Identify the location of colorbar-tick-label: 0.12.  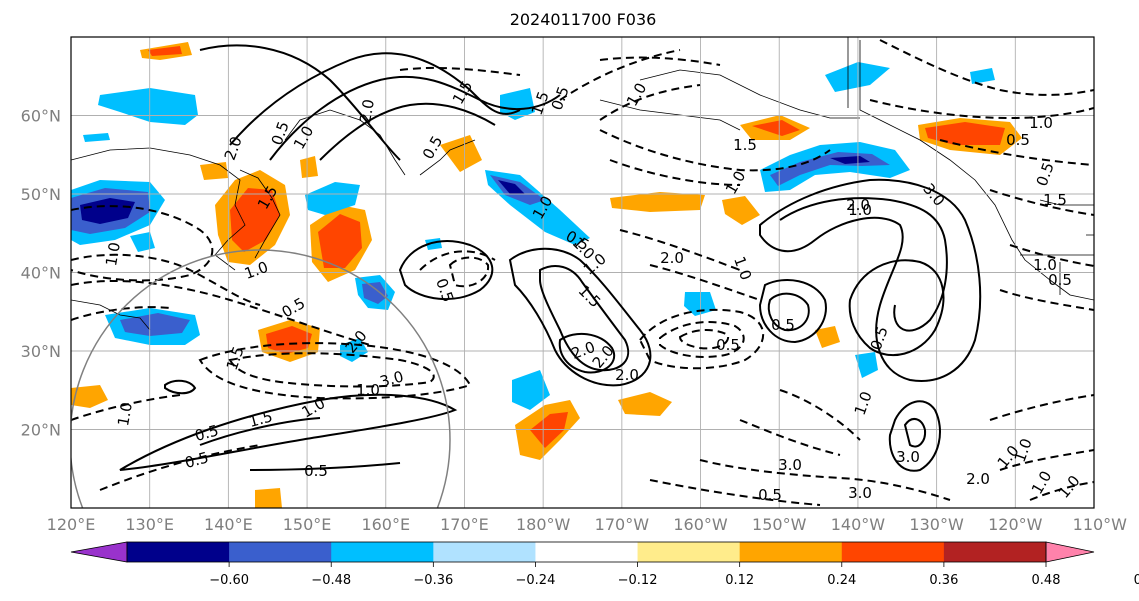
(739, 580).